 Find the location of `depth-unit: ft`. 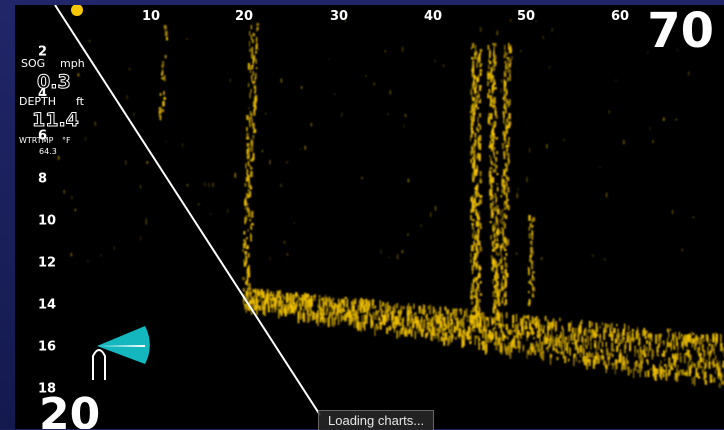

depth-unit: ft is located at coordinates (80, 101).